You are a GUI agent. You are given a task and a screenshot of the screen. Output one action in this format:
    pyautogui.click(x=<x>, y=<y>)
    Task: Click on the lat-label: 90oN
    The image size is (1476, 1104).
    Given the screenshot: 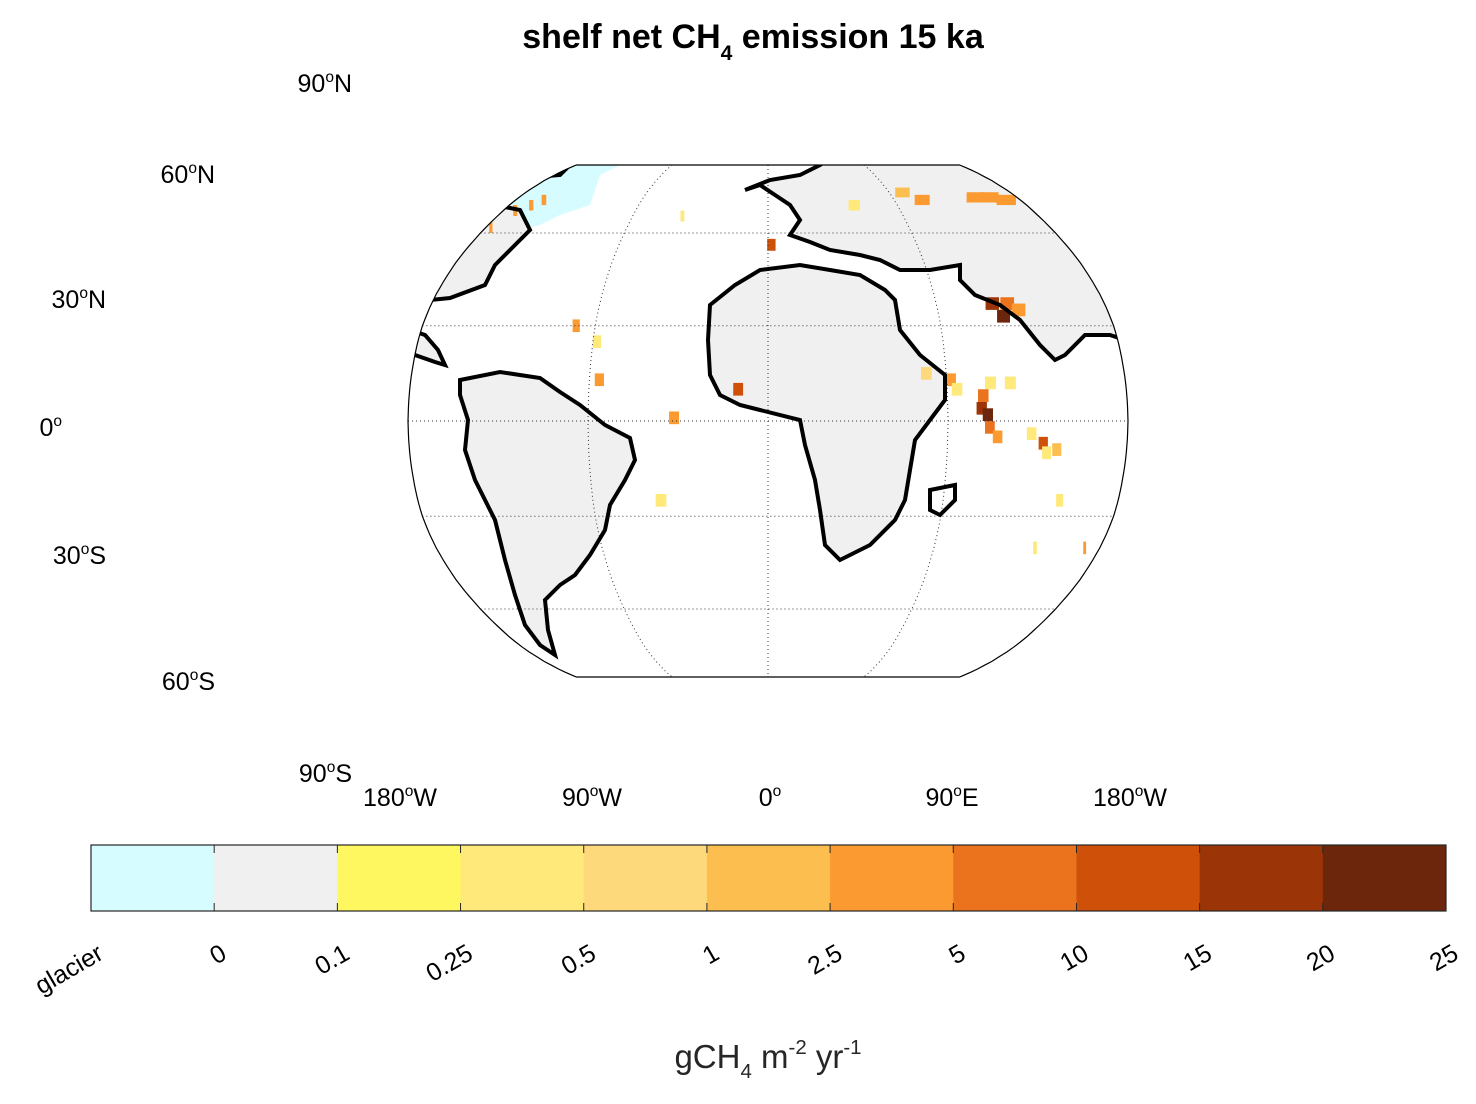 What is the action you would take?
    pyautogui.click(x=325, y=83)
    